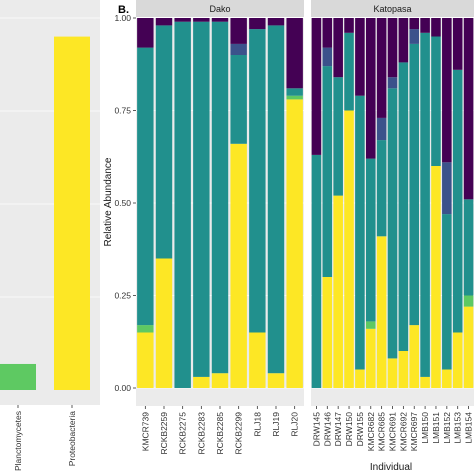  I want to click on x-tick-label: KMCR739, so click(145, 431).